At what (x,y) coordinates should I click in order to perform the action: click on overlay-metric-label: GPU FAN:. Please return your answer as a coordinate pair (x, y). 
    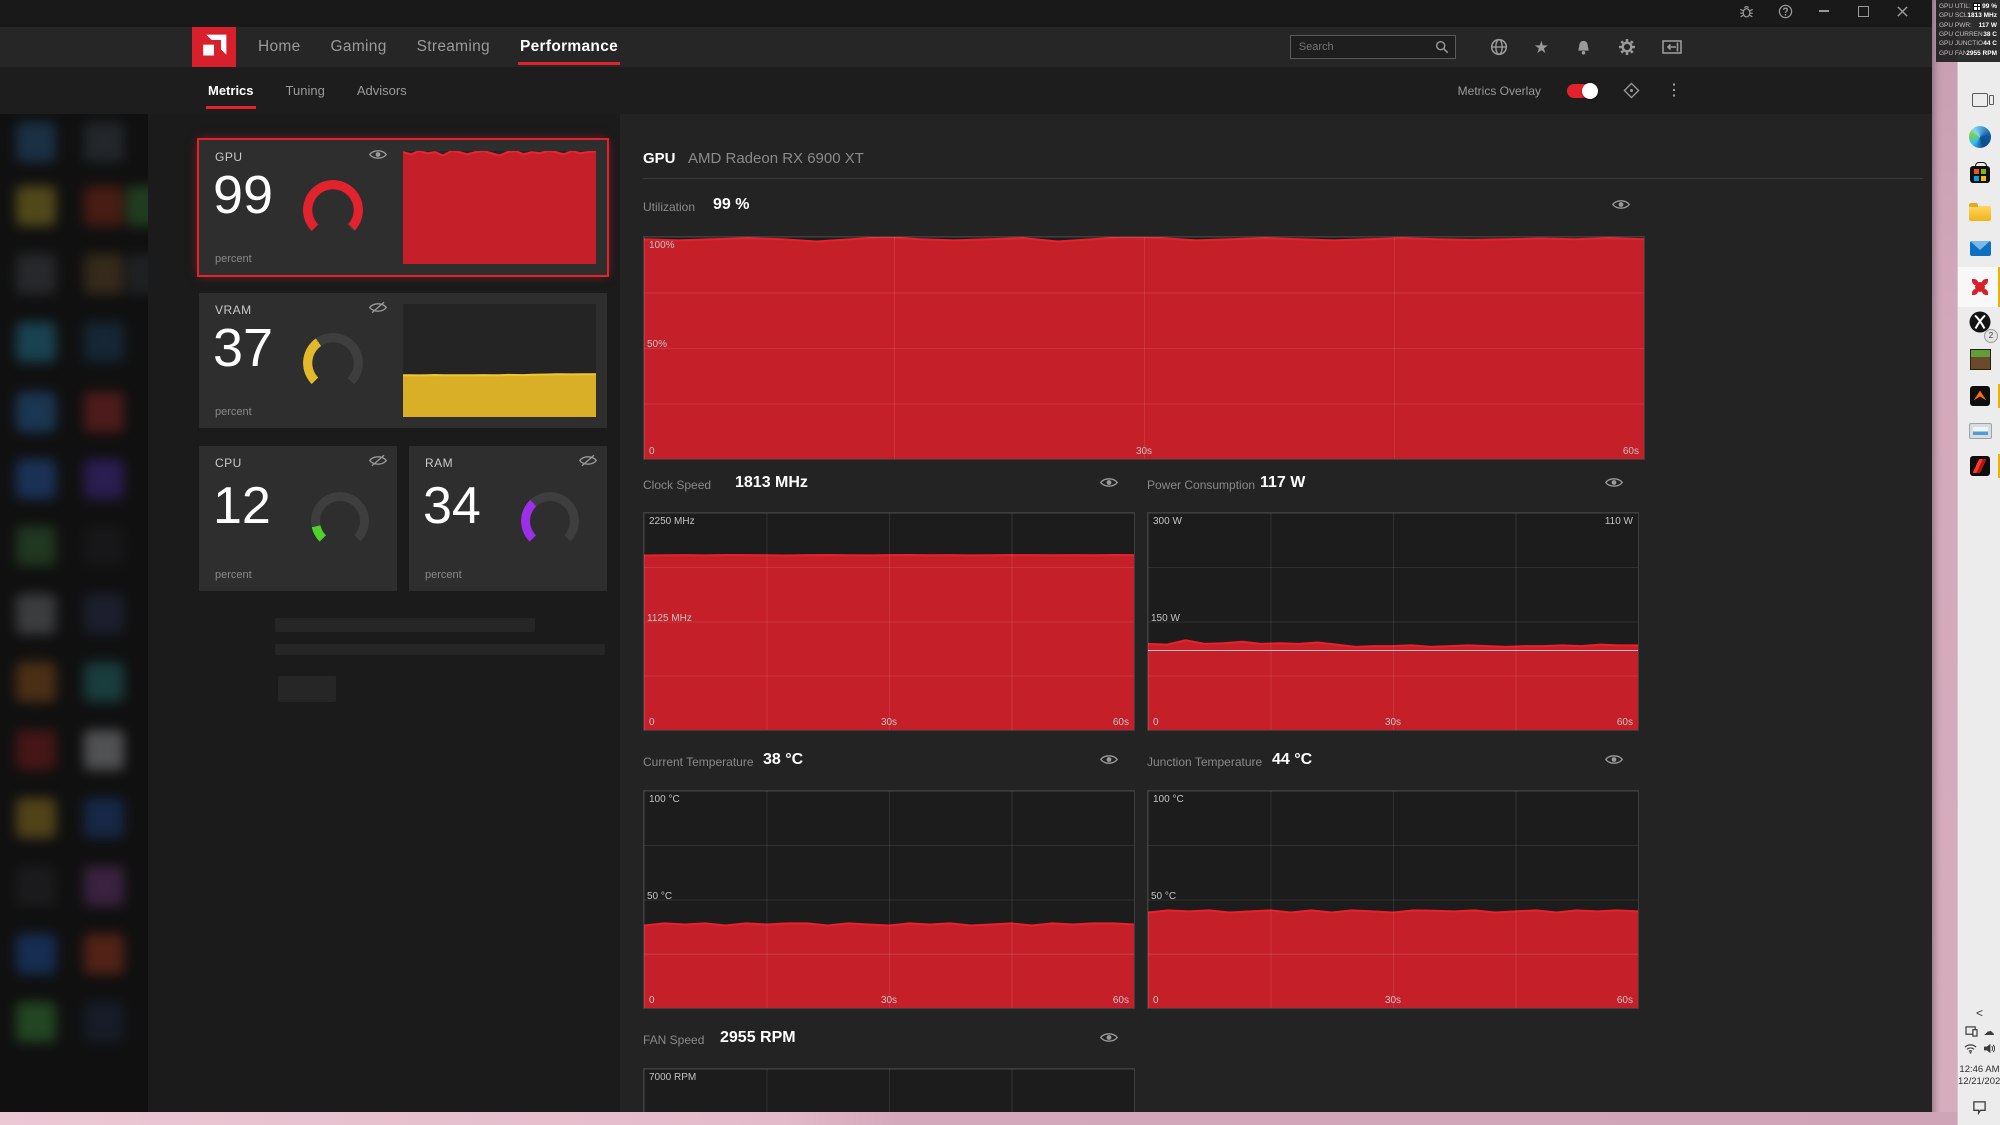
    Looking at the image, I should click on (1953, 53).